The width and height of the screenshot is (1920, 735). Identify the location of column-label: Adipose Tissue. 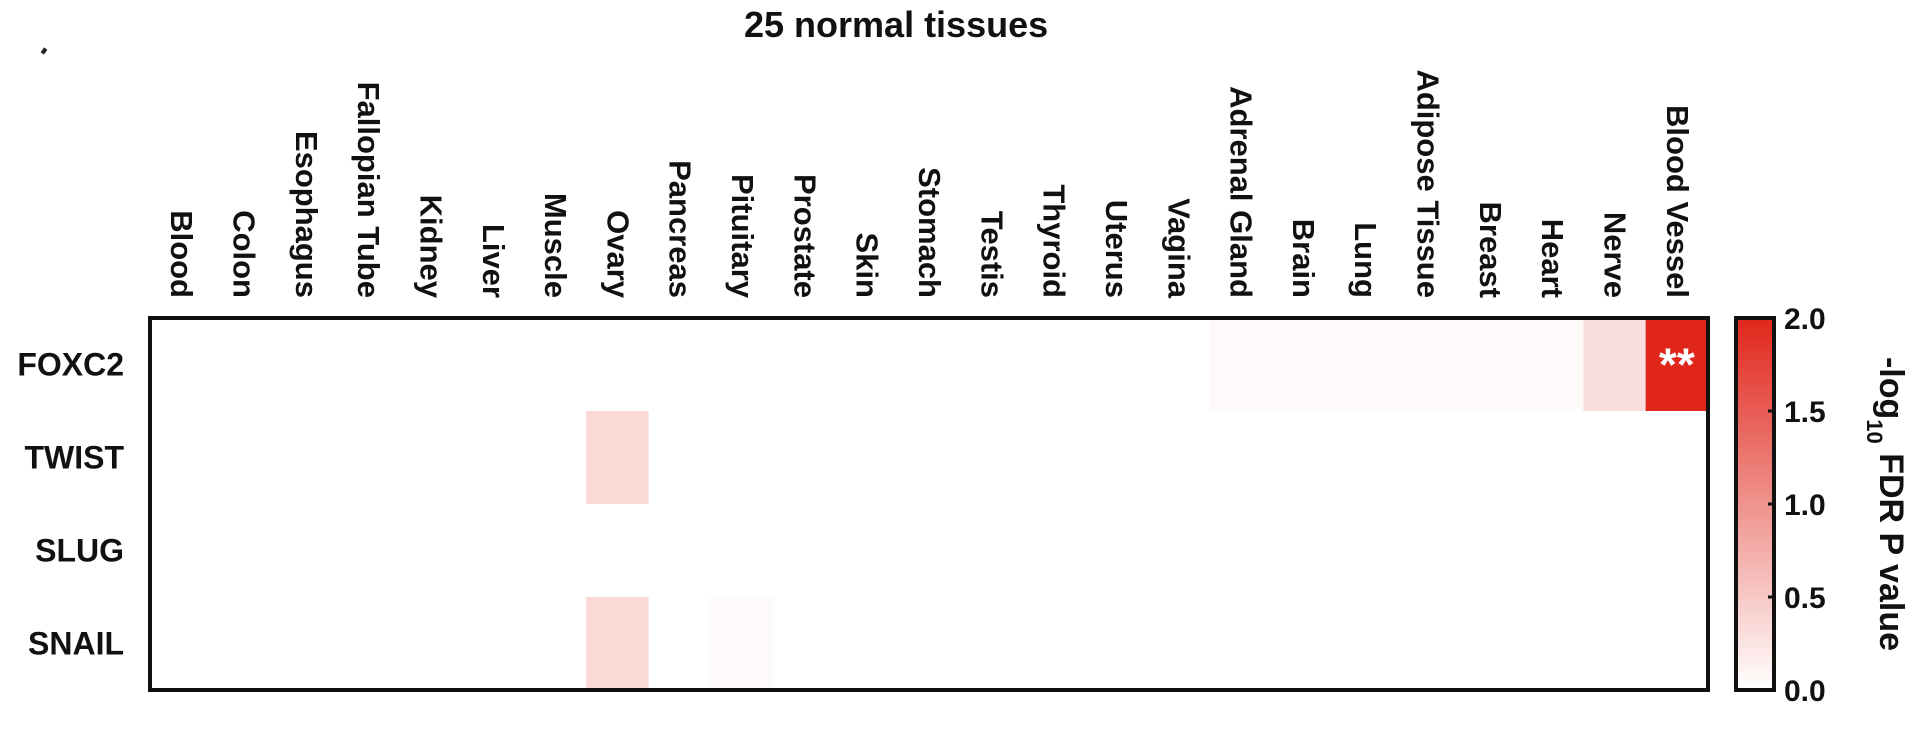
(1428, 183).